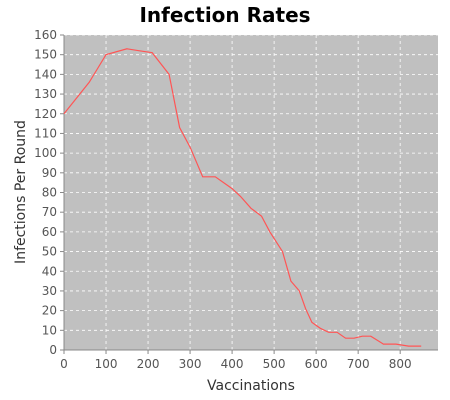  What do you see at coordinates (49, 212) in the screenshot?
I see `y-tick-label: 70` at bounding box center [49, 212].